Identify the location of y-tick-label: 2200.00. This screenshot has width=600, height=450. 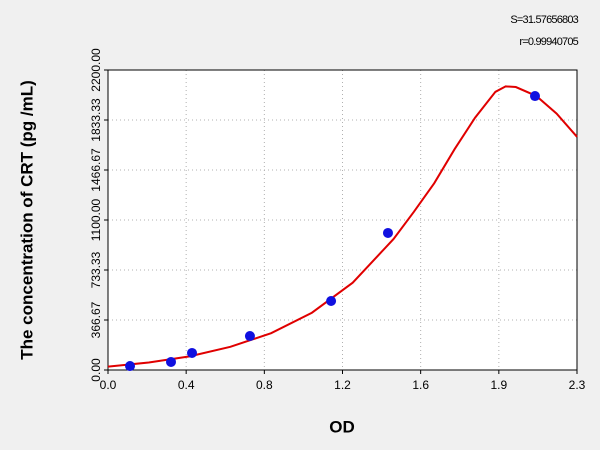
(96, 70).